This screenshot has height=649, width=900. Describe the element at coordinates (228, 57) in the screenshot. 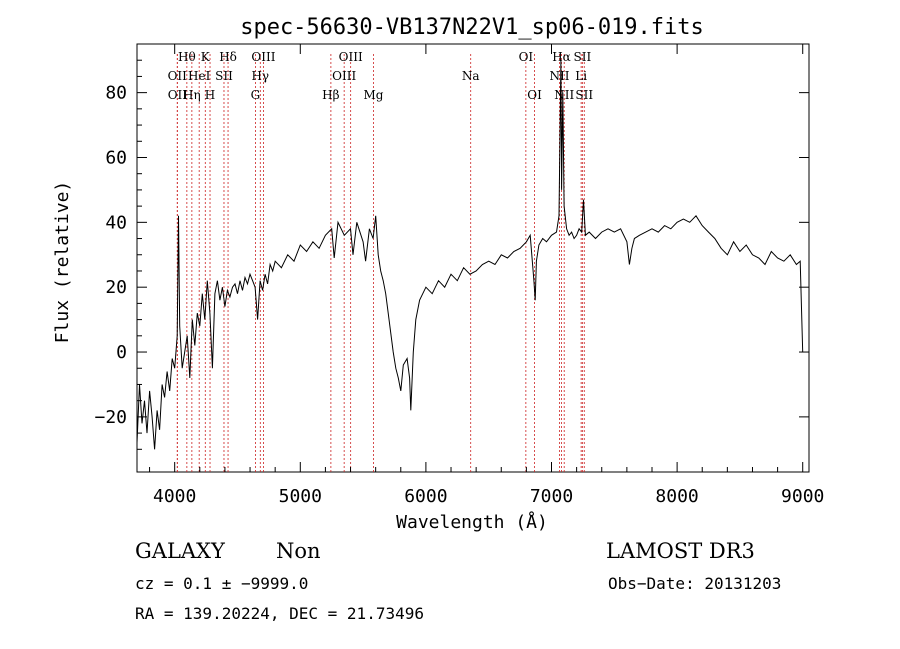

I see `line-marker-label: Hδ` at that location.